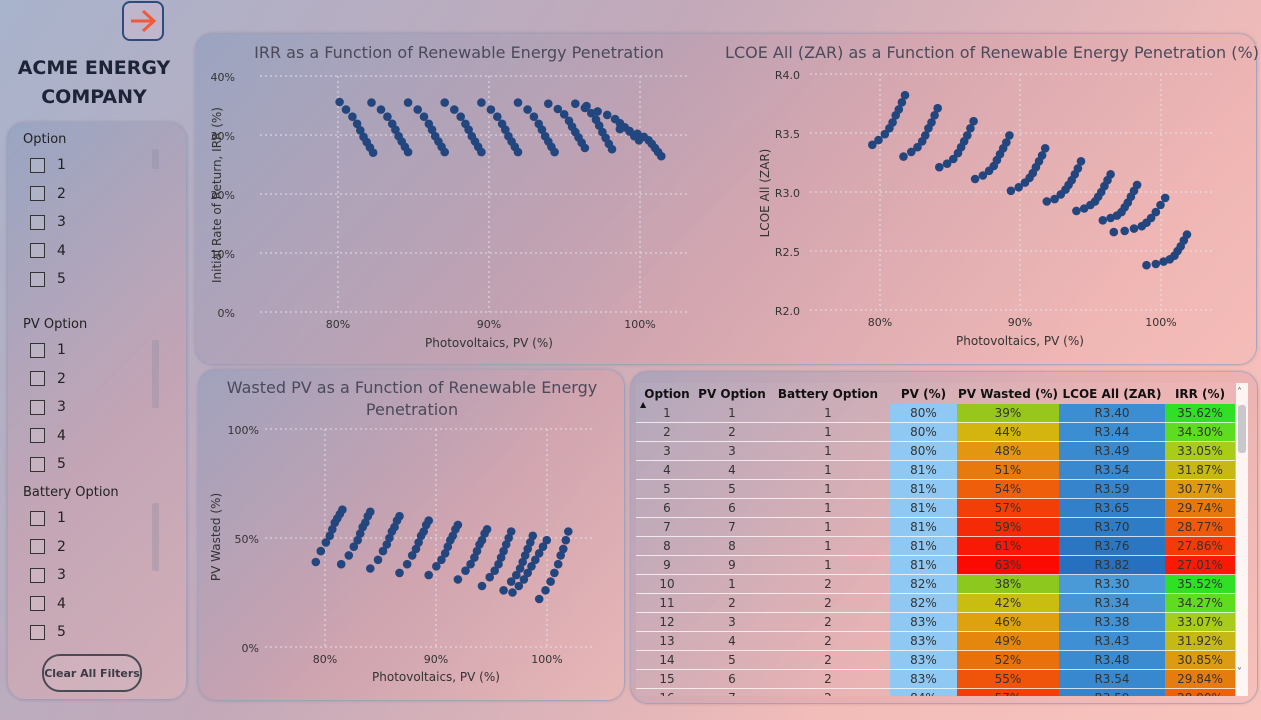 This screenshot has height=720, width=1261. What do you see at coordinates (1239, 392) in the screenshot?
I see `scroll-up-icon: ˄` at bounding box center [1239, 392].